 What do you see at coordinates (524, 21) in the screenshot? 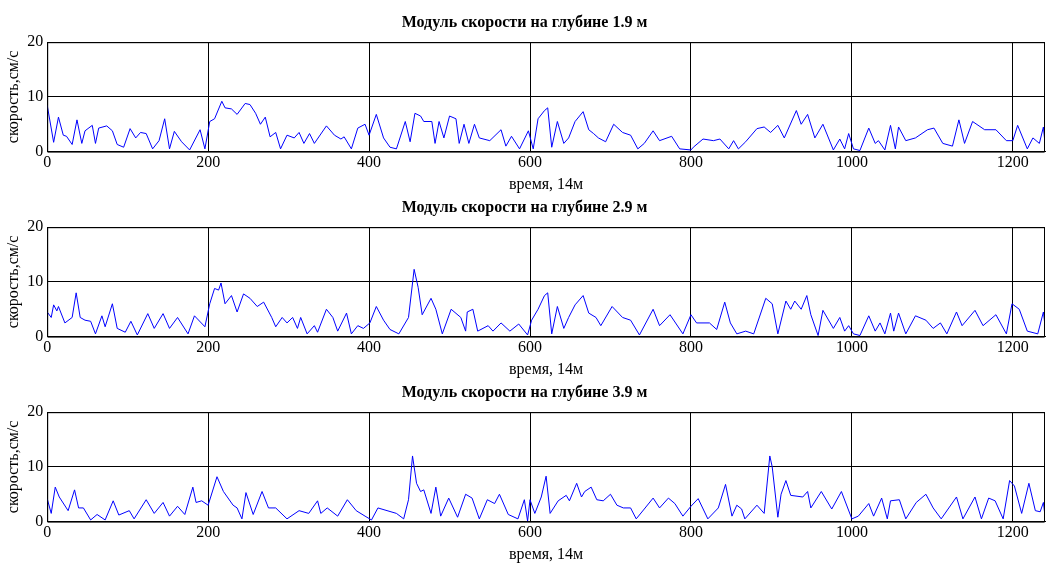
I see `chart-title: Модуль скорости на глубине 1.9 м` at bounding box center [524, 21].